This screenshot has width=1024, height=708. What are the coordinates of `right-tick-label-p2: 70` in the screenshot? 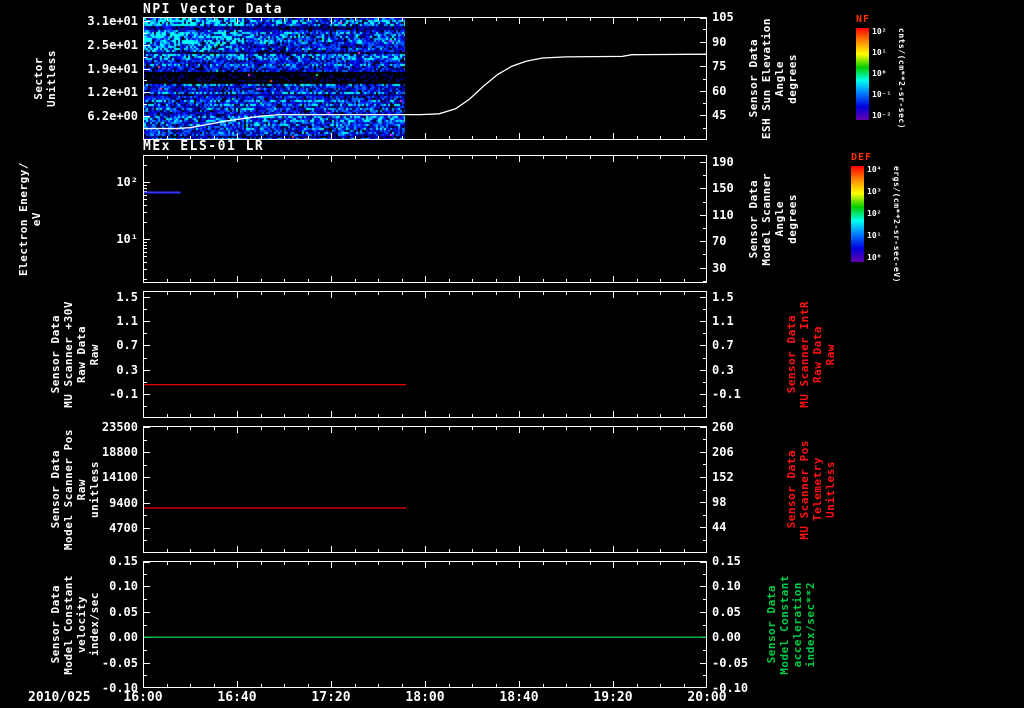 It's located at (719, 241).